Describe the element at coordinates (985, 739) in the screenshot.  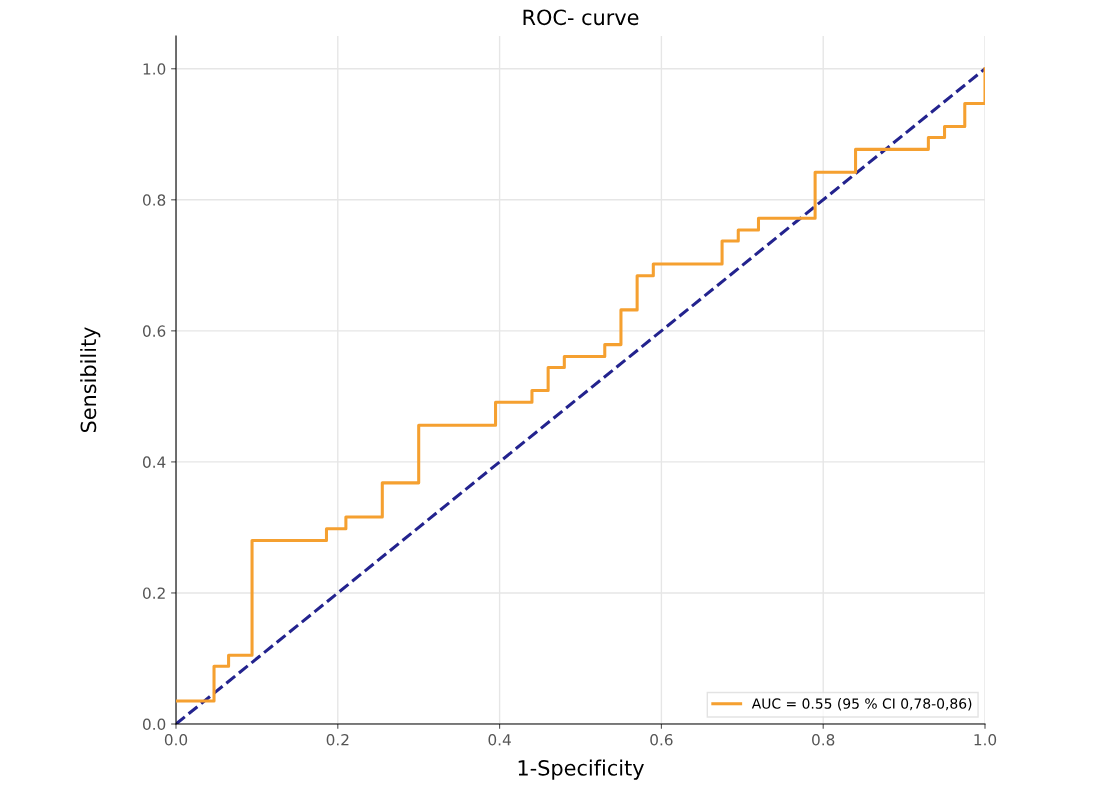
I see `x-tick-label: 1.0` at that location.